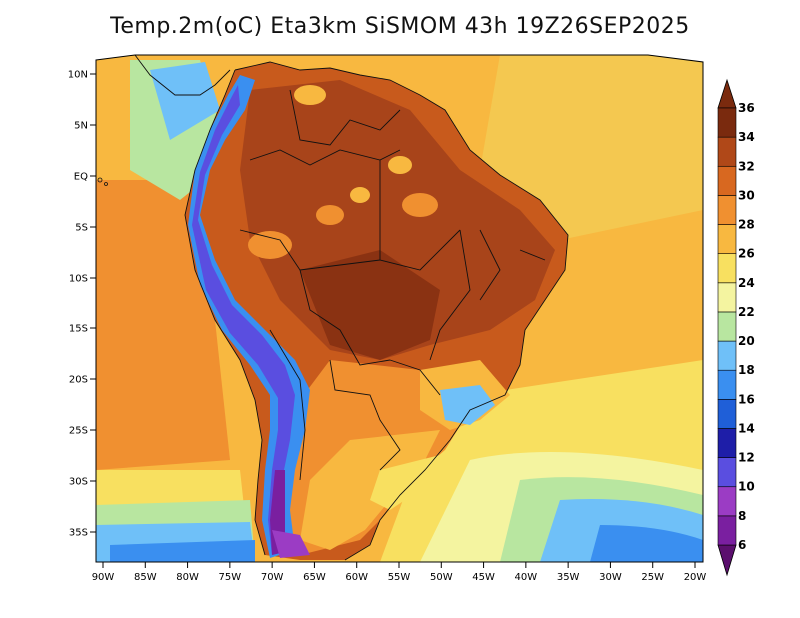 This screenshot has height=618, width=800. Describe the element at coordinates (78, 329) in the screenshot. I see `lat-label: 15S` at that location.